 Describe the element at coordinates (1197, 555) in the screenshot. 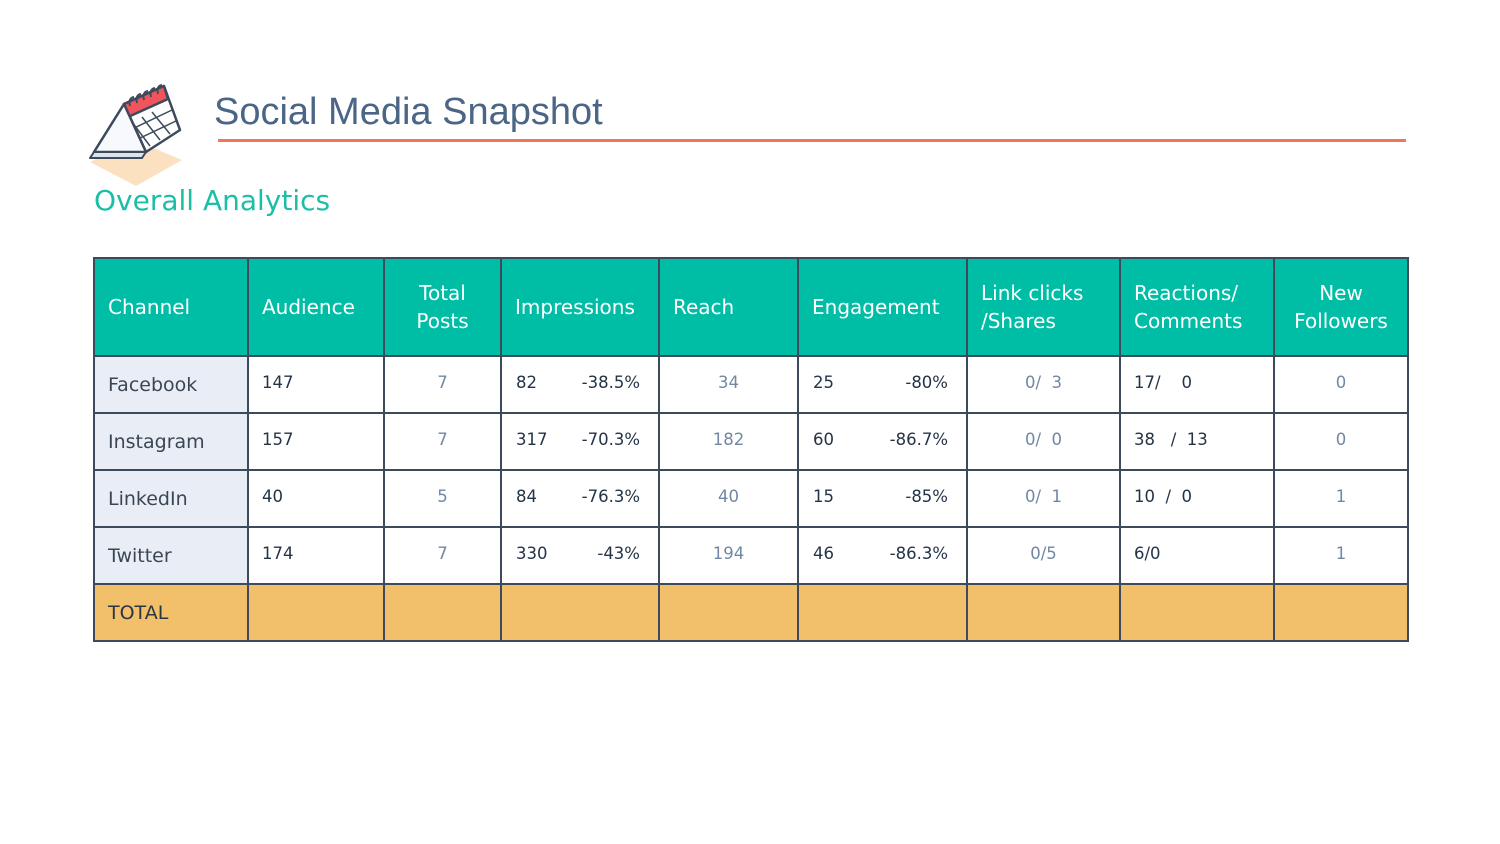

I see `reactions-cell: 6/0` at that location.